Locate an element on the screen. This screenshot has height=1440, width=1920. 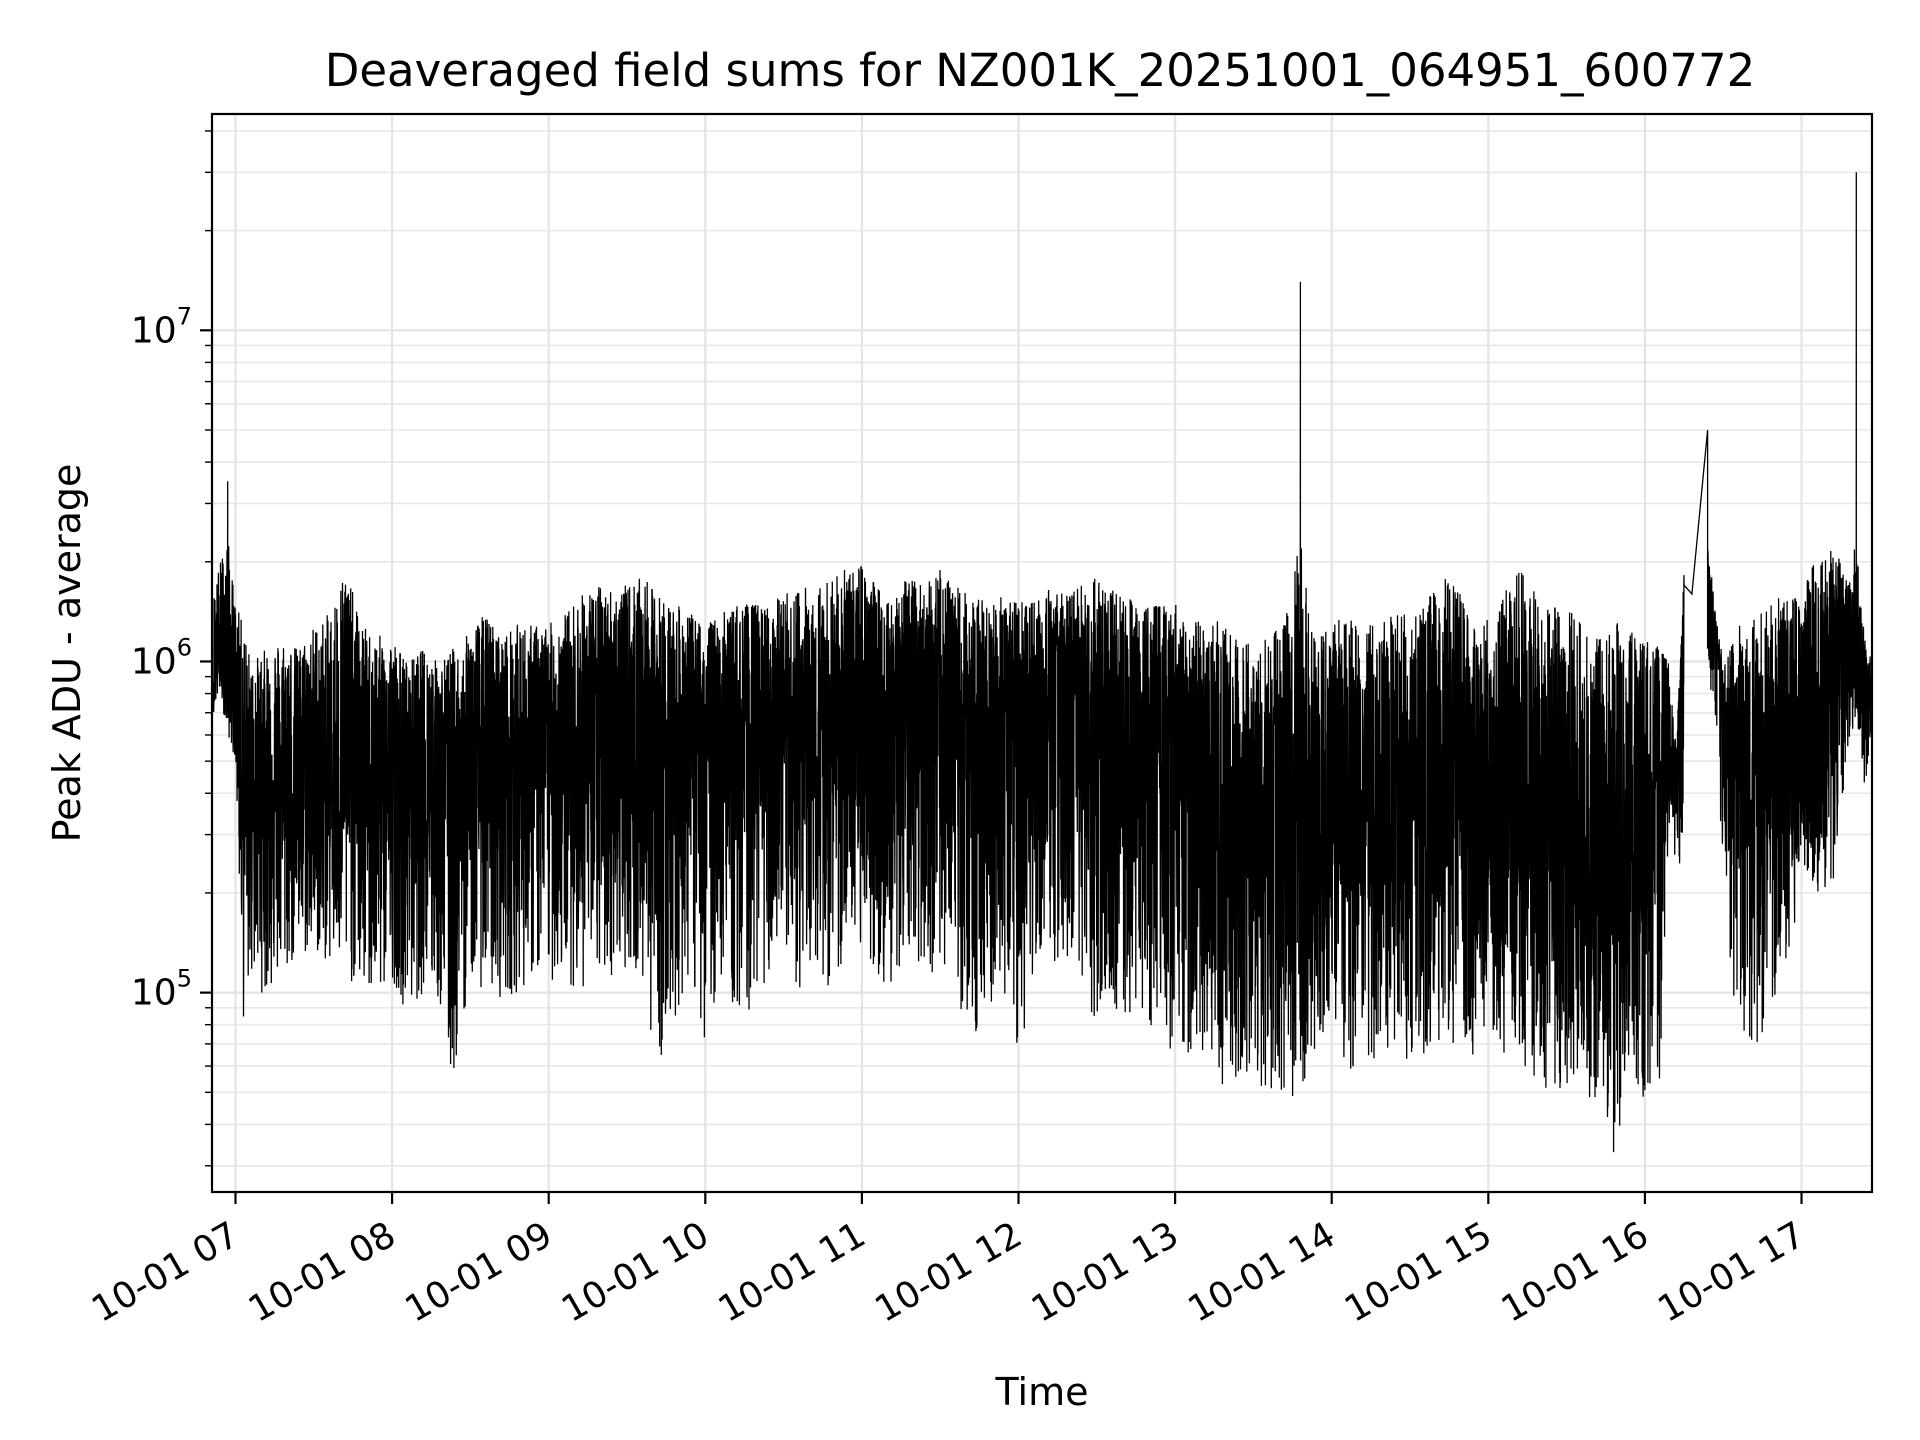
y-tick-label: 10⁵ is located at coordinates (161, 989).